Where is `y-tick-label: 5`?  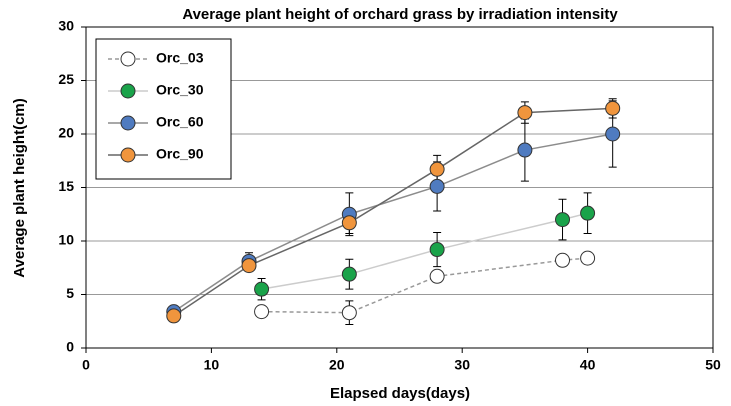 y-tick-label: 5 is located at coordinates (70, 293).